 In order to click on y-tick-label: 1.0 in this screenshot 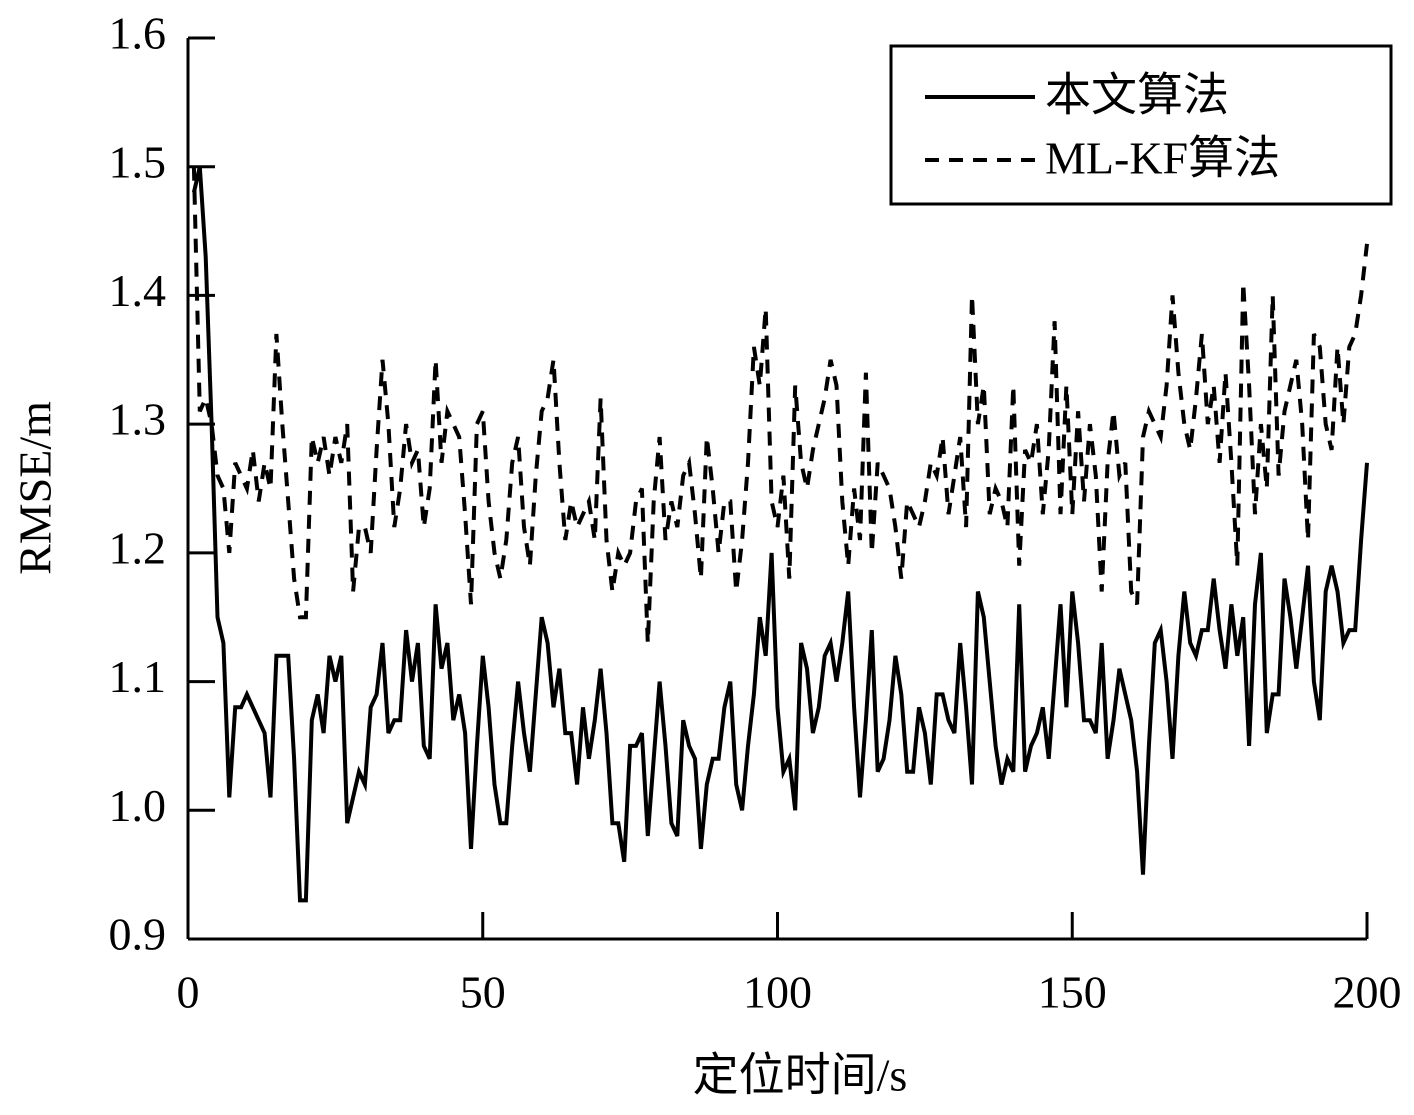, I will do `click(138, 805)`.